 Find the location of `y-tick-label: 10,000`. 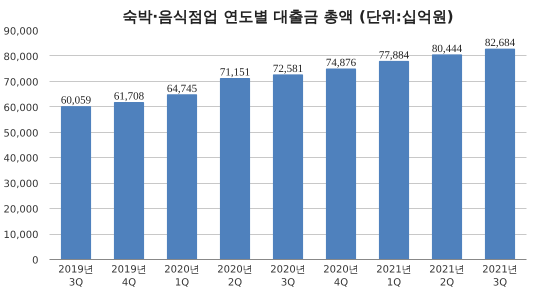

y-tick-label: 10,000 is located at coordinates (21, 236).